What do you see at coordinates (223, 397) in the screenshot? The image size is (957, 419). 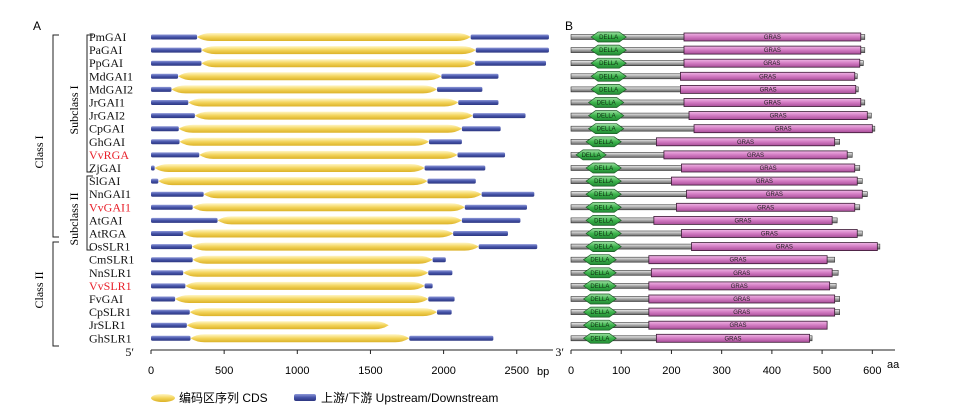 I see `legend-cds-label: 编码区序列 CDS` at bounding box center [223, 397].